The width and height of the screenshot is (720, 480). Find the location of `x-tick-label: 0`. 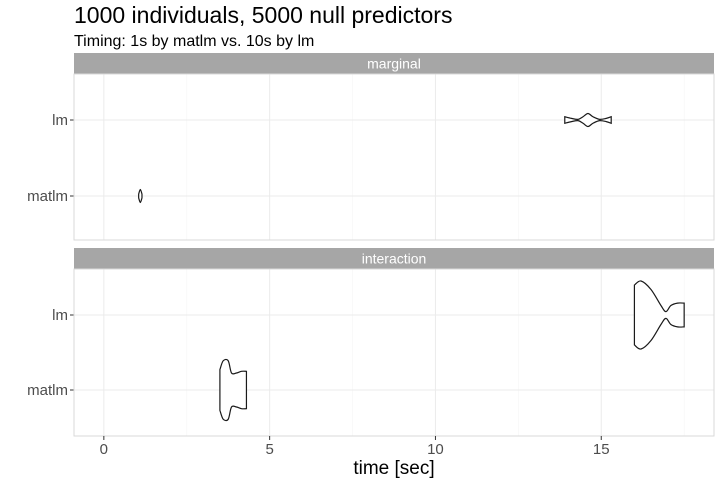

x-tick-label: 0 is located at coordinates (104, 449).